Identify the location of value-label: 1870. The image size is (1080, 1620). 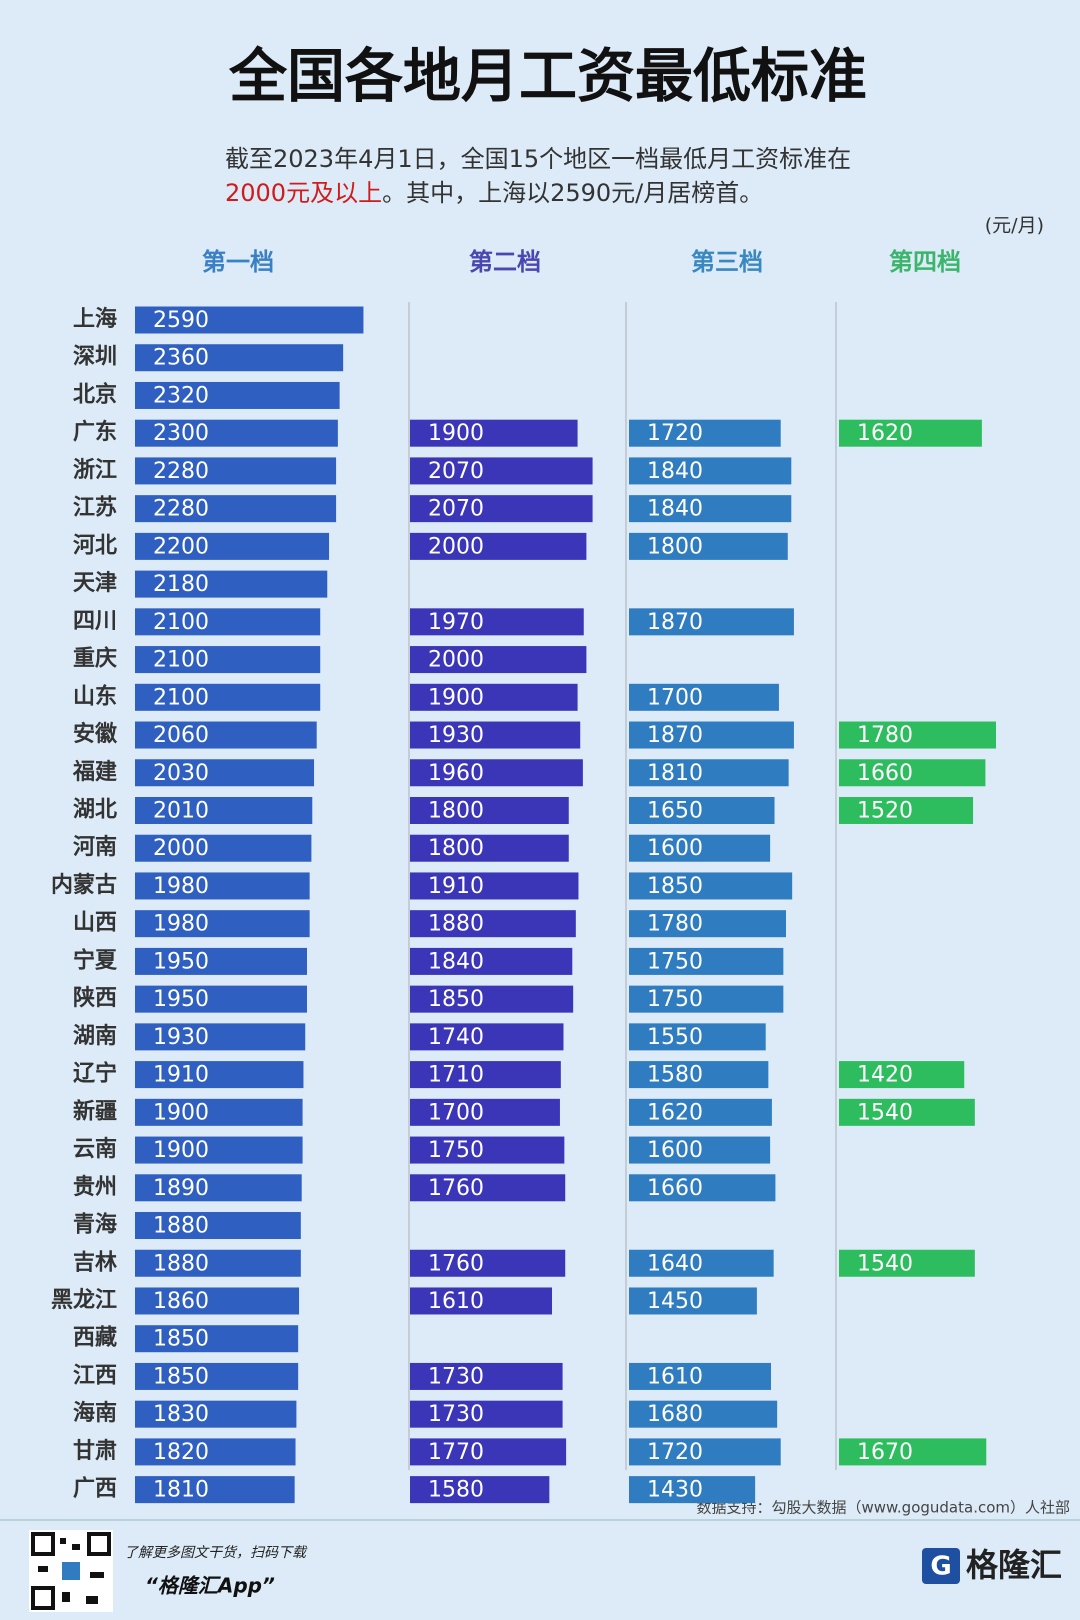
(675, 622).